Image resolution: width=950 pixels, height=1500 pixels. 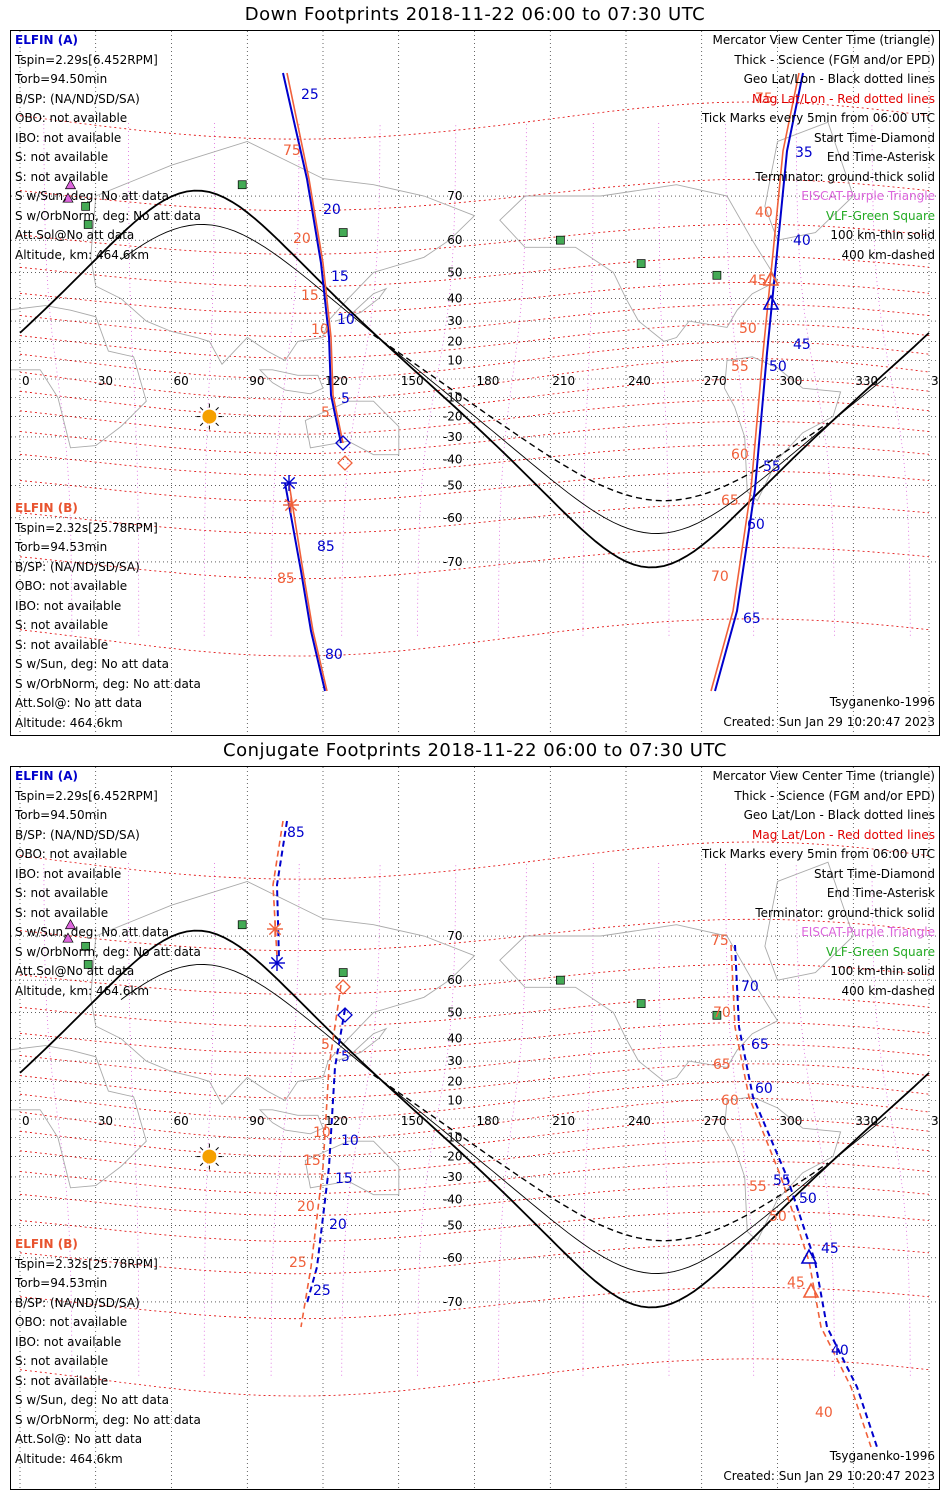 I want to click on lon-tick-label: 210, so click(x=563, y=1121).